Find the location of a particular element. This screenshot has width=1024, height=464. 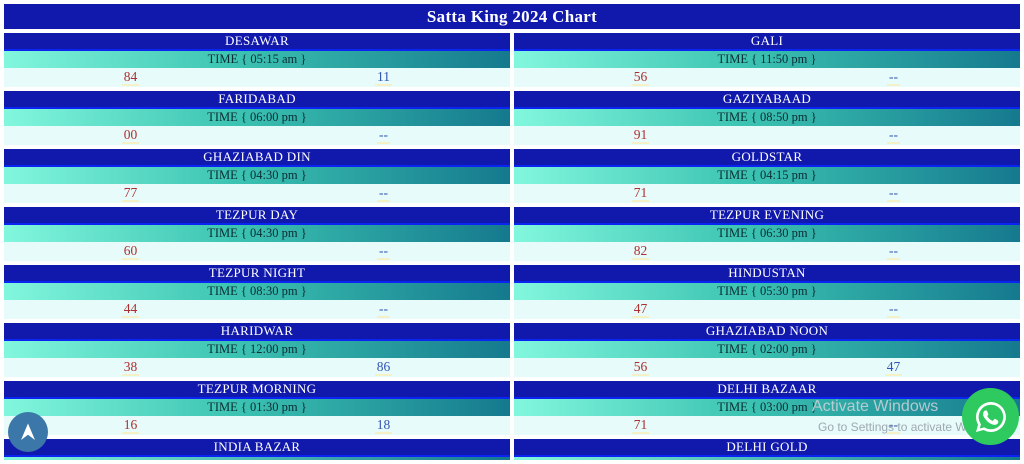

game-cell-tezpur-day: TEZPUR DAY TIME { 04:30 pm } 60 -- is located at coordinates (257, 234).